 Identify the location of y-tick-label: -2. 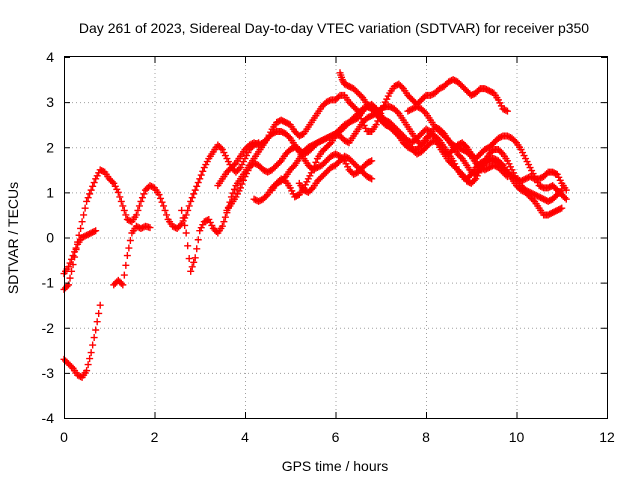
(48, 328).